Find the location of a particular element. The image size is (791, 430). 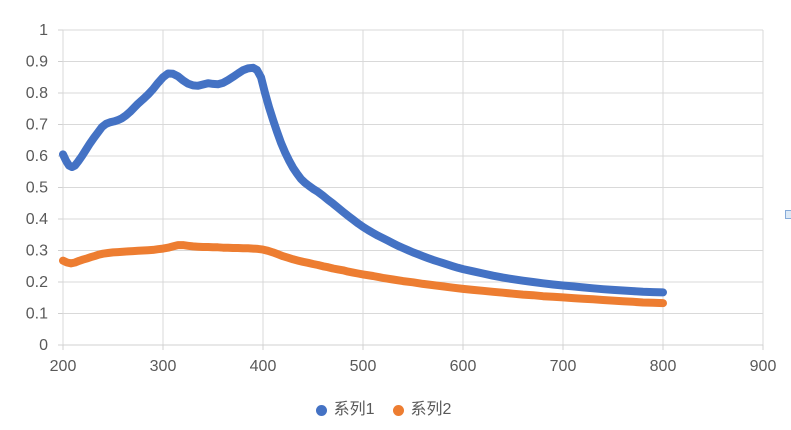

x-tick-label: 300 is located at coordinates (163, 366).